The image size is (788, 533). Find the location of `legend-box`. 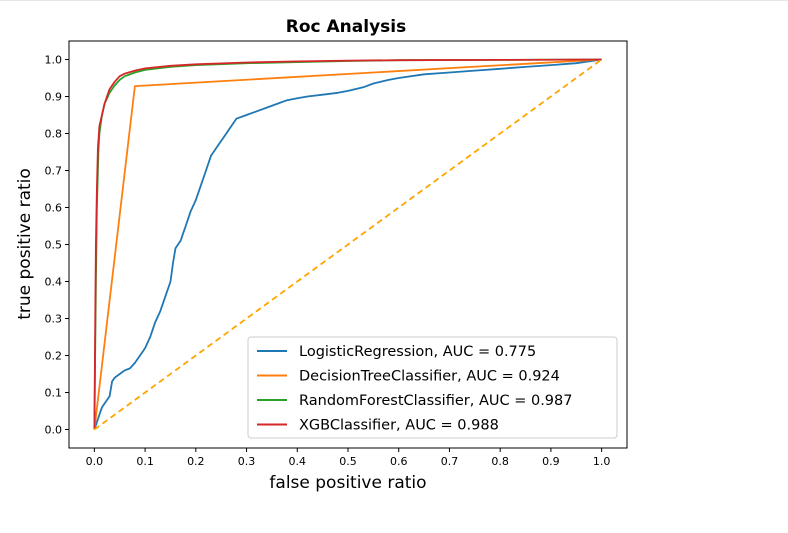

legend-box is located at coordinates (432, 387).